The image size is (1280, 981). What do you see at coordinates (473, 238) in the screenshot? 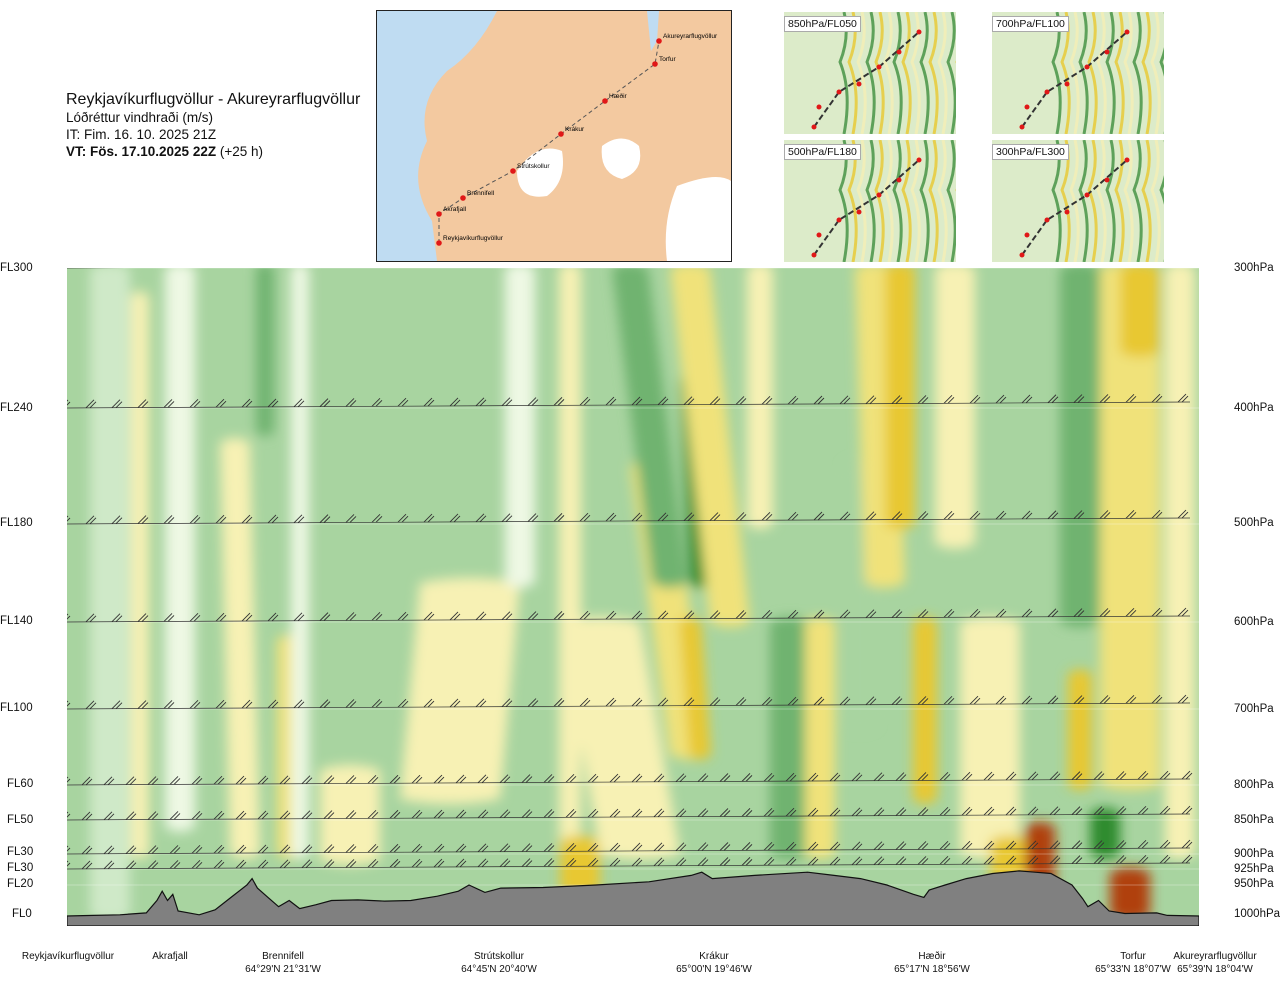
I see `waypoint-name: Reykjavíkurflugvöllur` at bounding box center [473, 238].